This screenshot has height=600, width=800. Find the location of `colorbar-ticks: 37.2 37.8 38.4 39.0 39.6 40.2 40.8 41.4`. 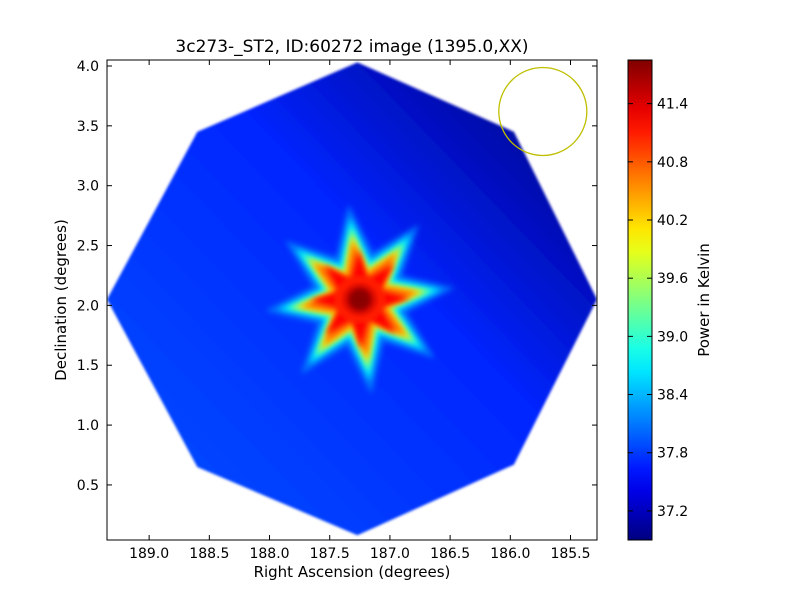

colorbar-ticks: 37.2 37.8 38.4 39.0 39.6 40.2 40.8 41.4 is located at coordinates (658, 308).